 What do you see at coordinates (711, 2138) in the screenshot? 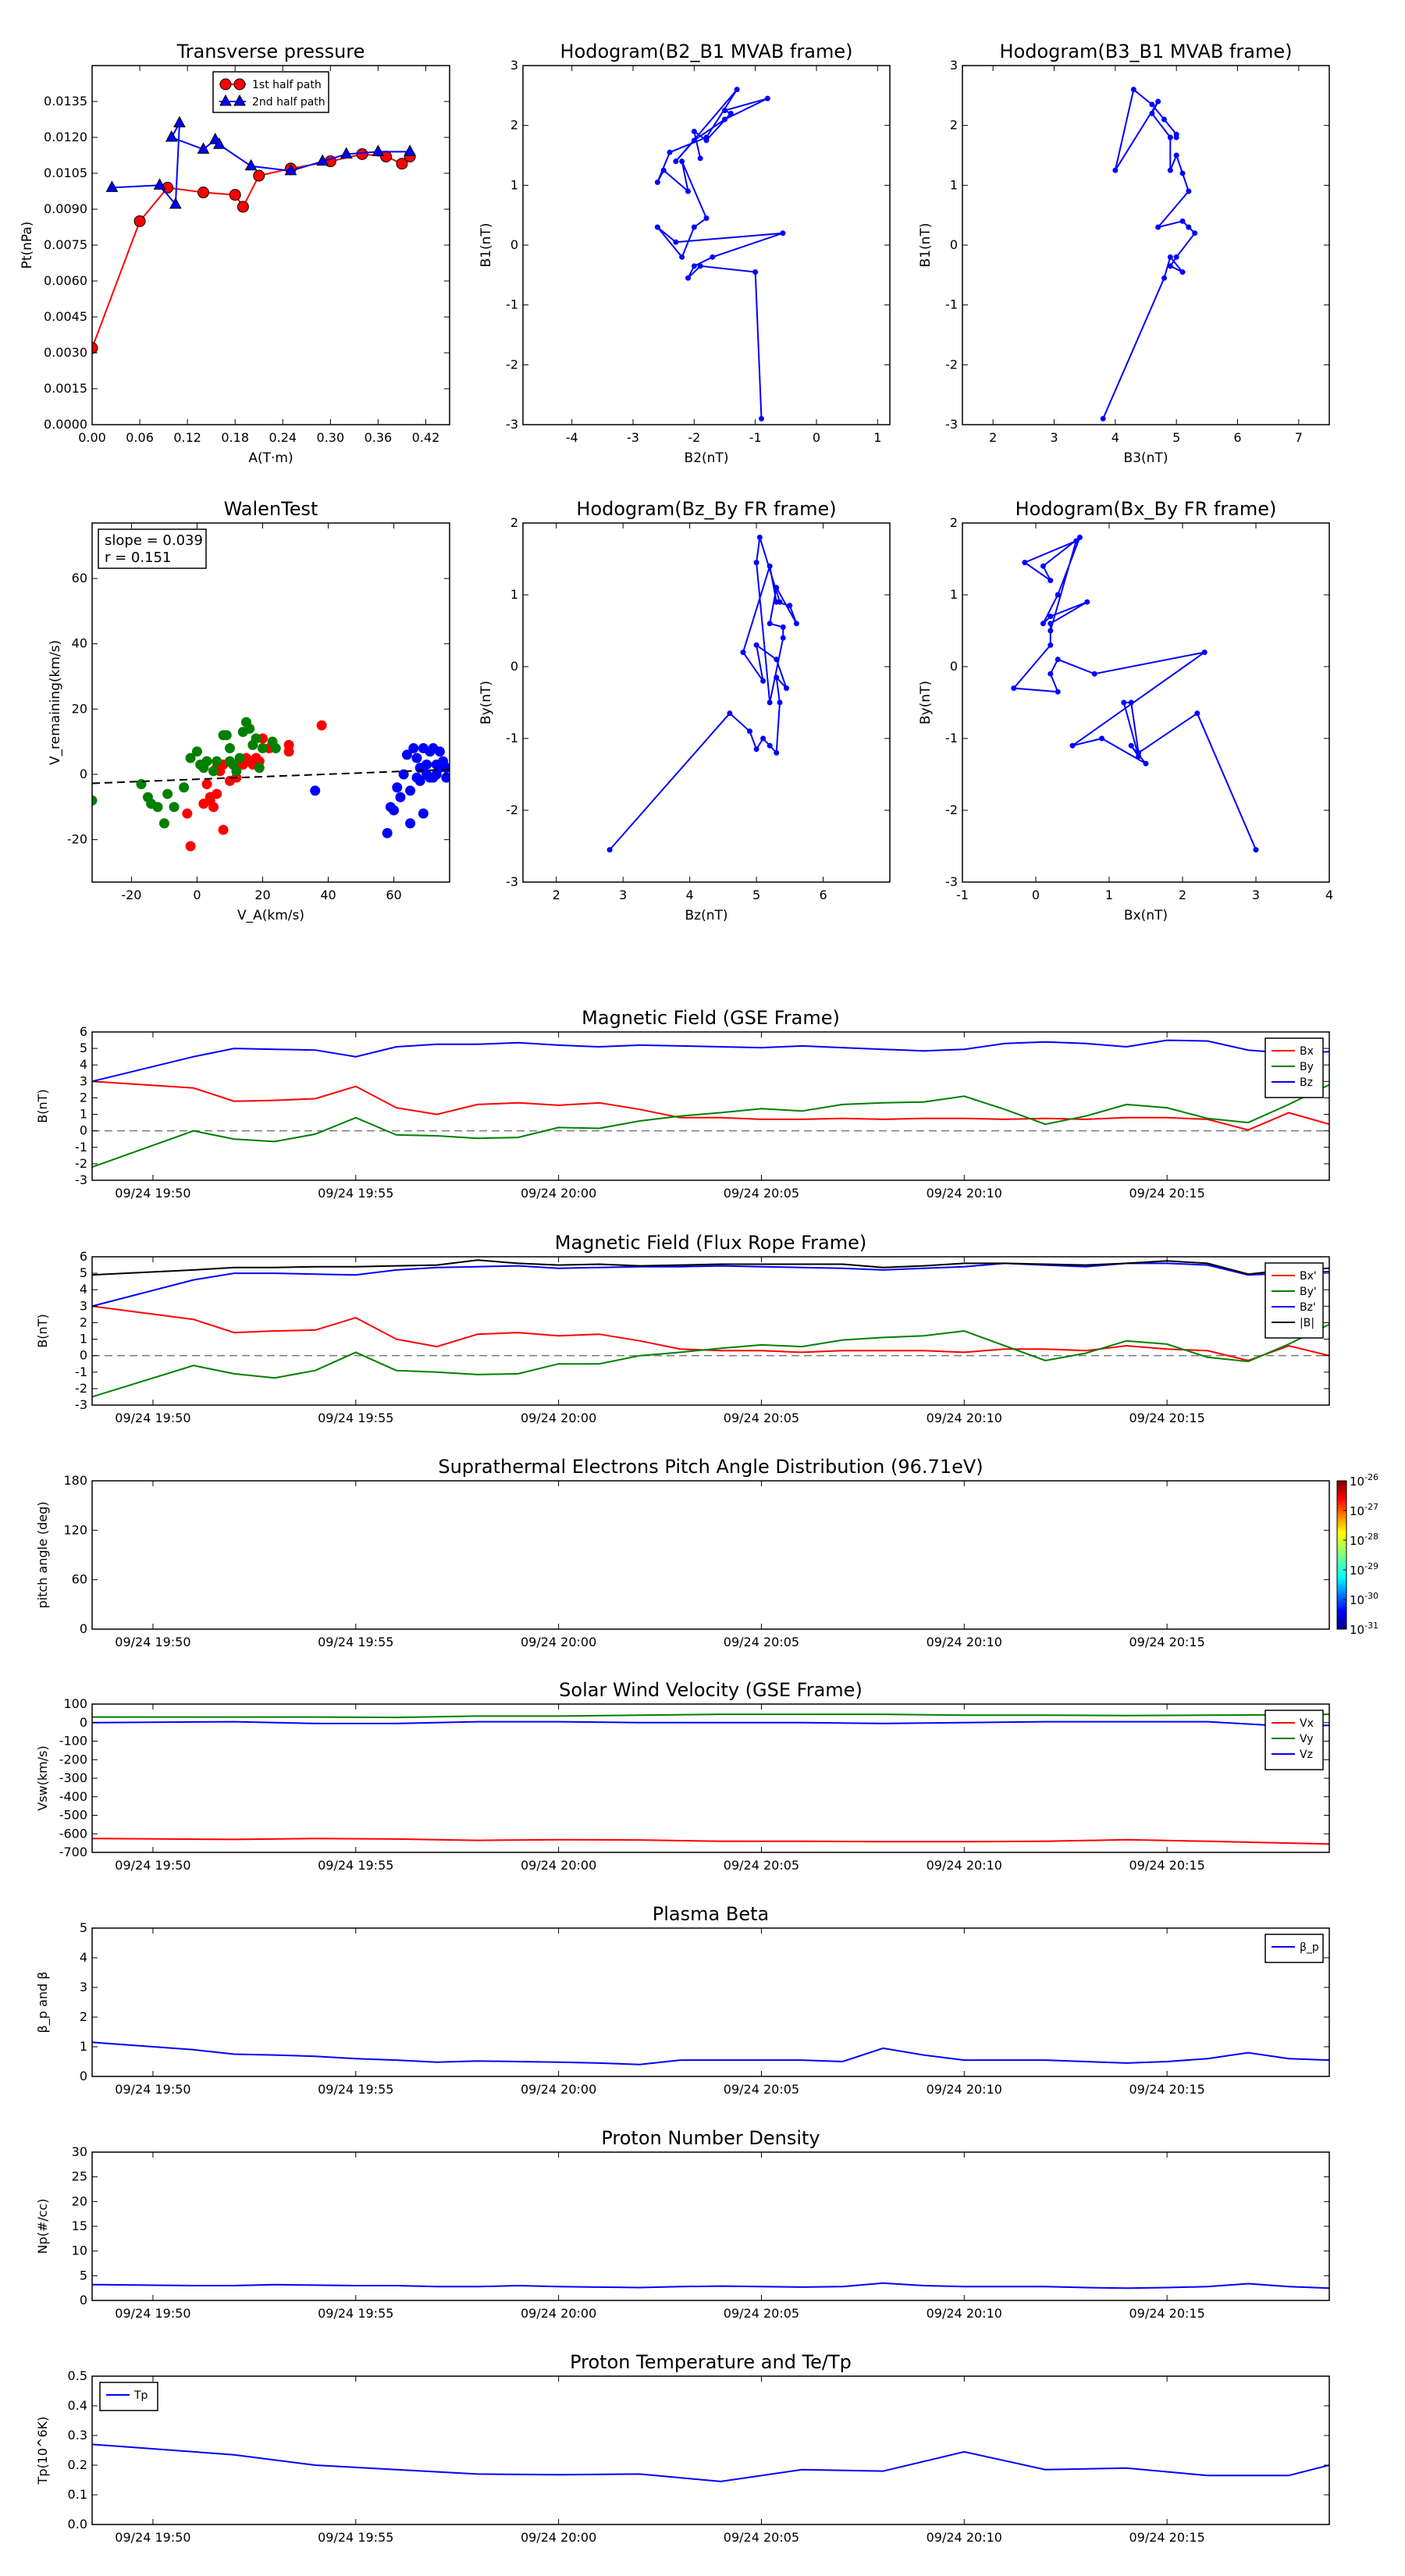
I see `chart-title: Proton Number Density` at bounding box center [711, 2138].